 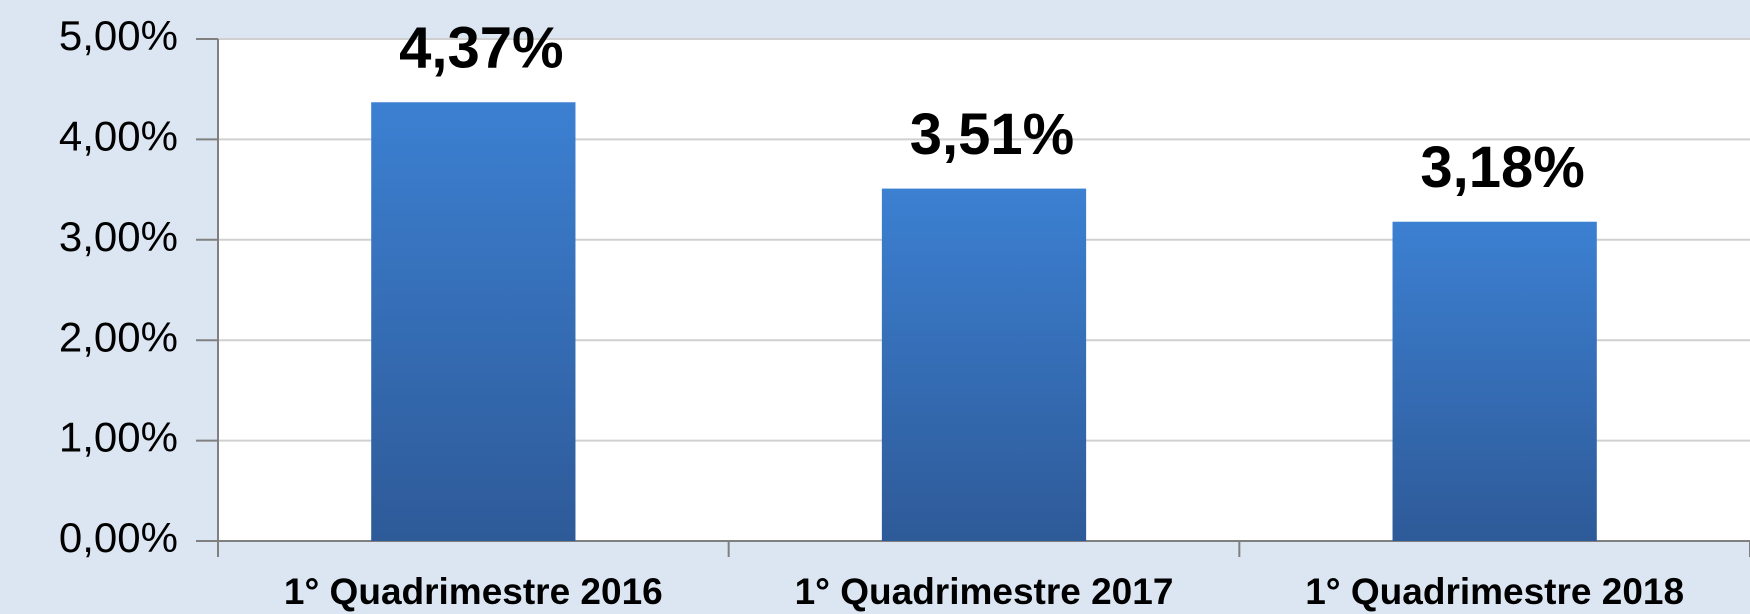 What do you see at coordinates (118, 236) in the screenshot?
I see `y-tick-label: 3,00%` at bounding box center [118, 236].